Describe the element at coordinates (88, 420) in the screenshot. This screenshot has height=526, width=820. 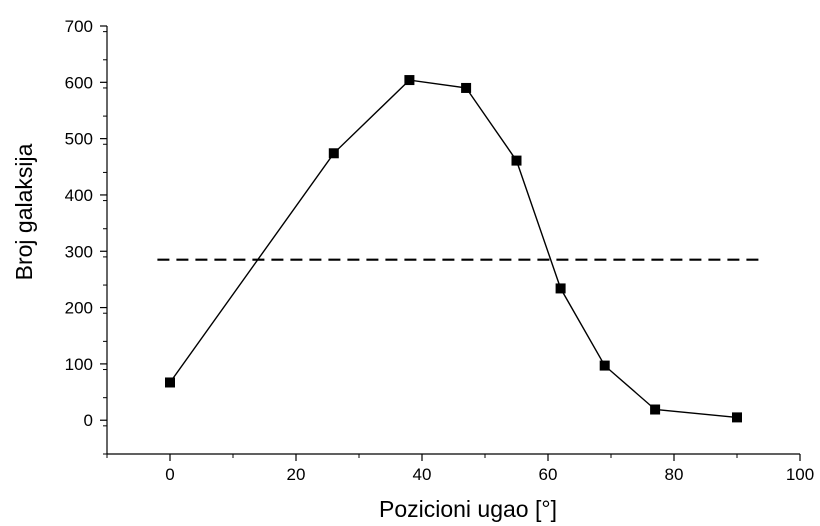
I see `y-tick-label: 0` at that location.